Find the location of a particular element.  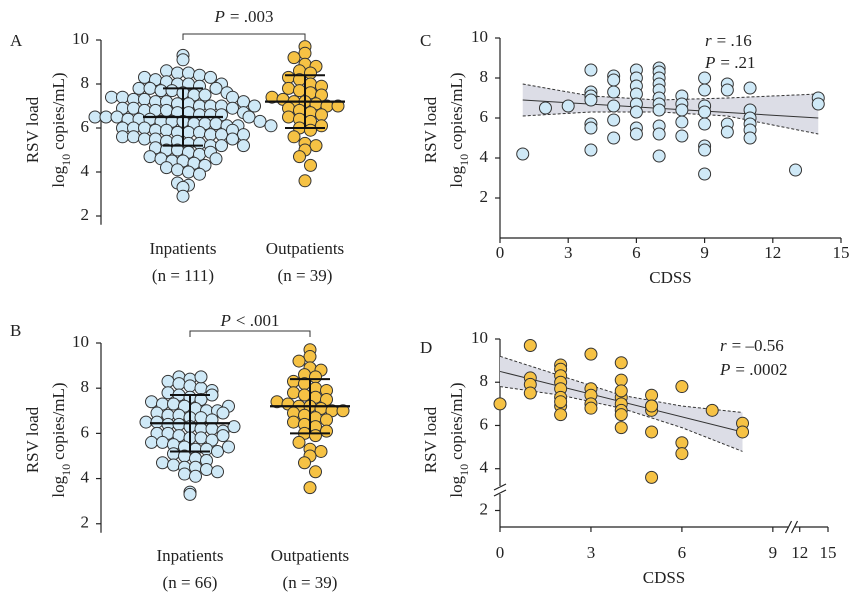

stat-value: = –0.56 is located at coordinates (758, 345).